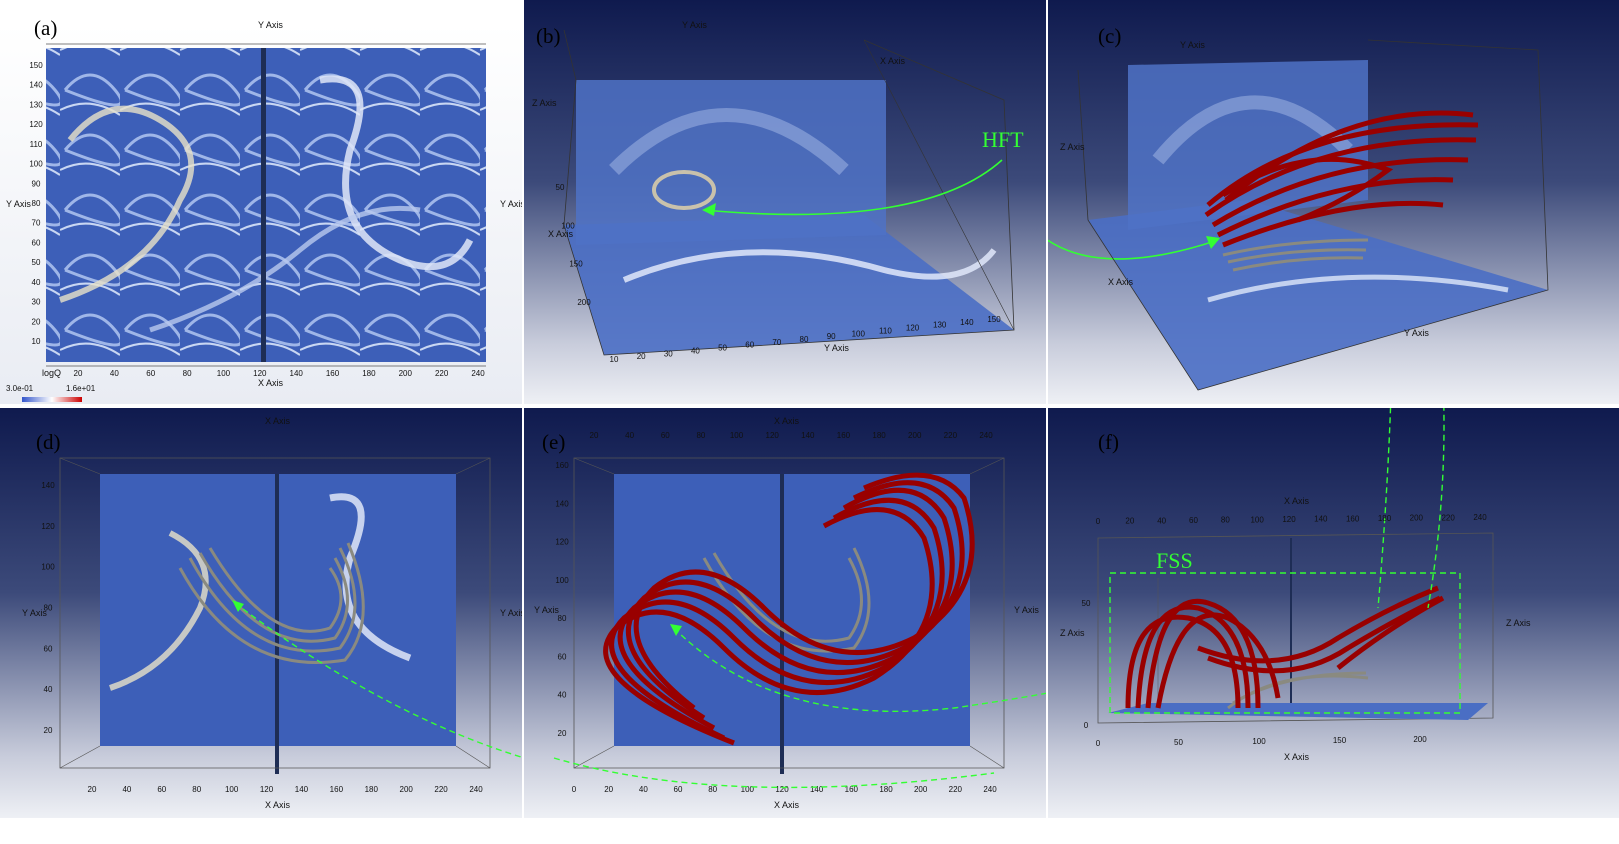 This screenshot has height=844, width=1619. Describe the element at coordinates (1108, 442) in the screenshot. I see `panel-label-f: (f)` at that location.